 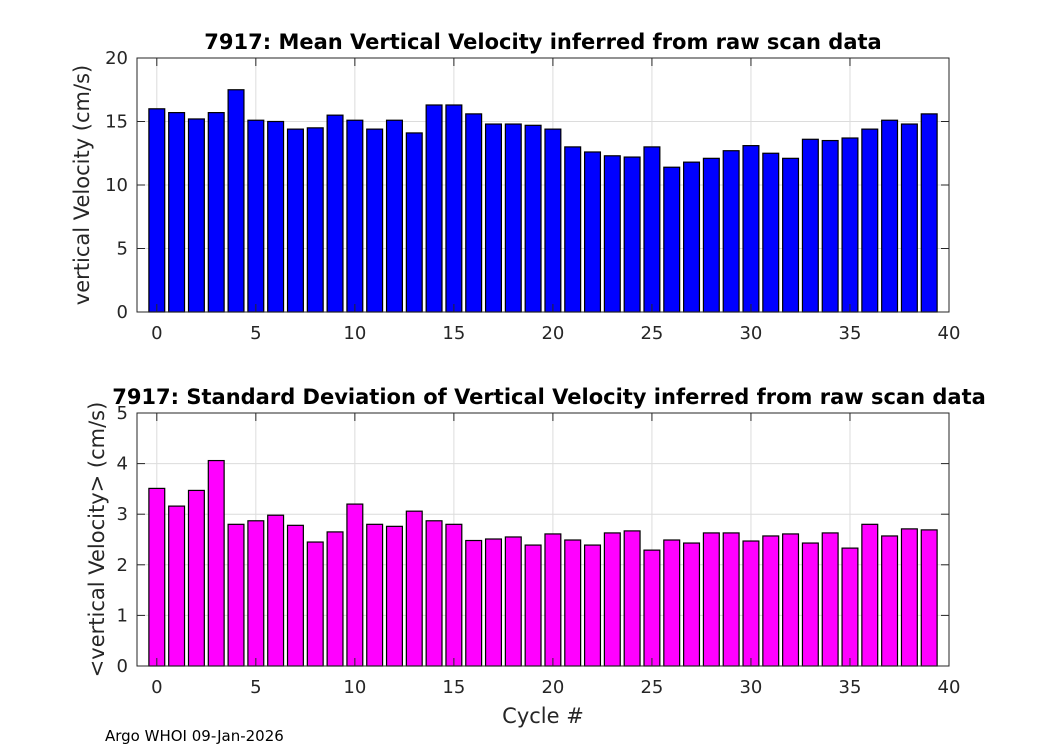 I want to click on x-tick-label: 35, so click(x=850, y=333).